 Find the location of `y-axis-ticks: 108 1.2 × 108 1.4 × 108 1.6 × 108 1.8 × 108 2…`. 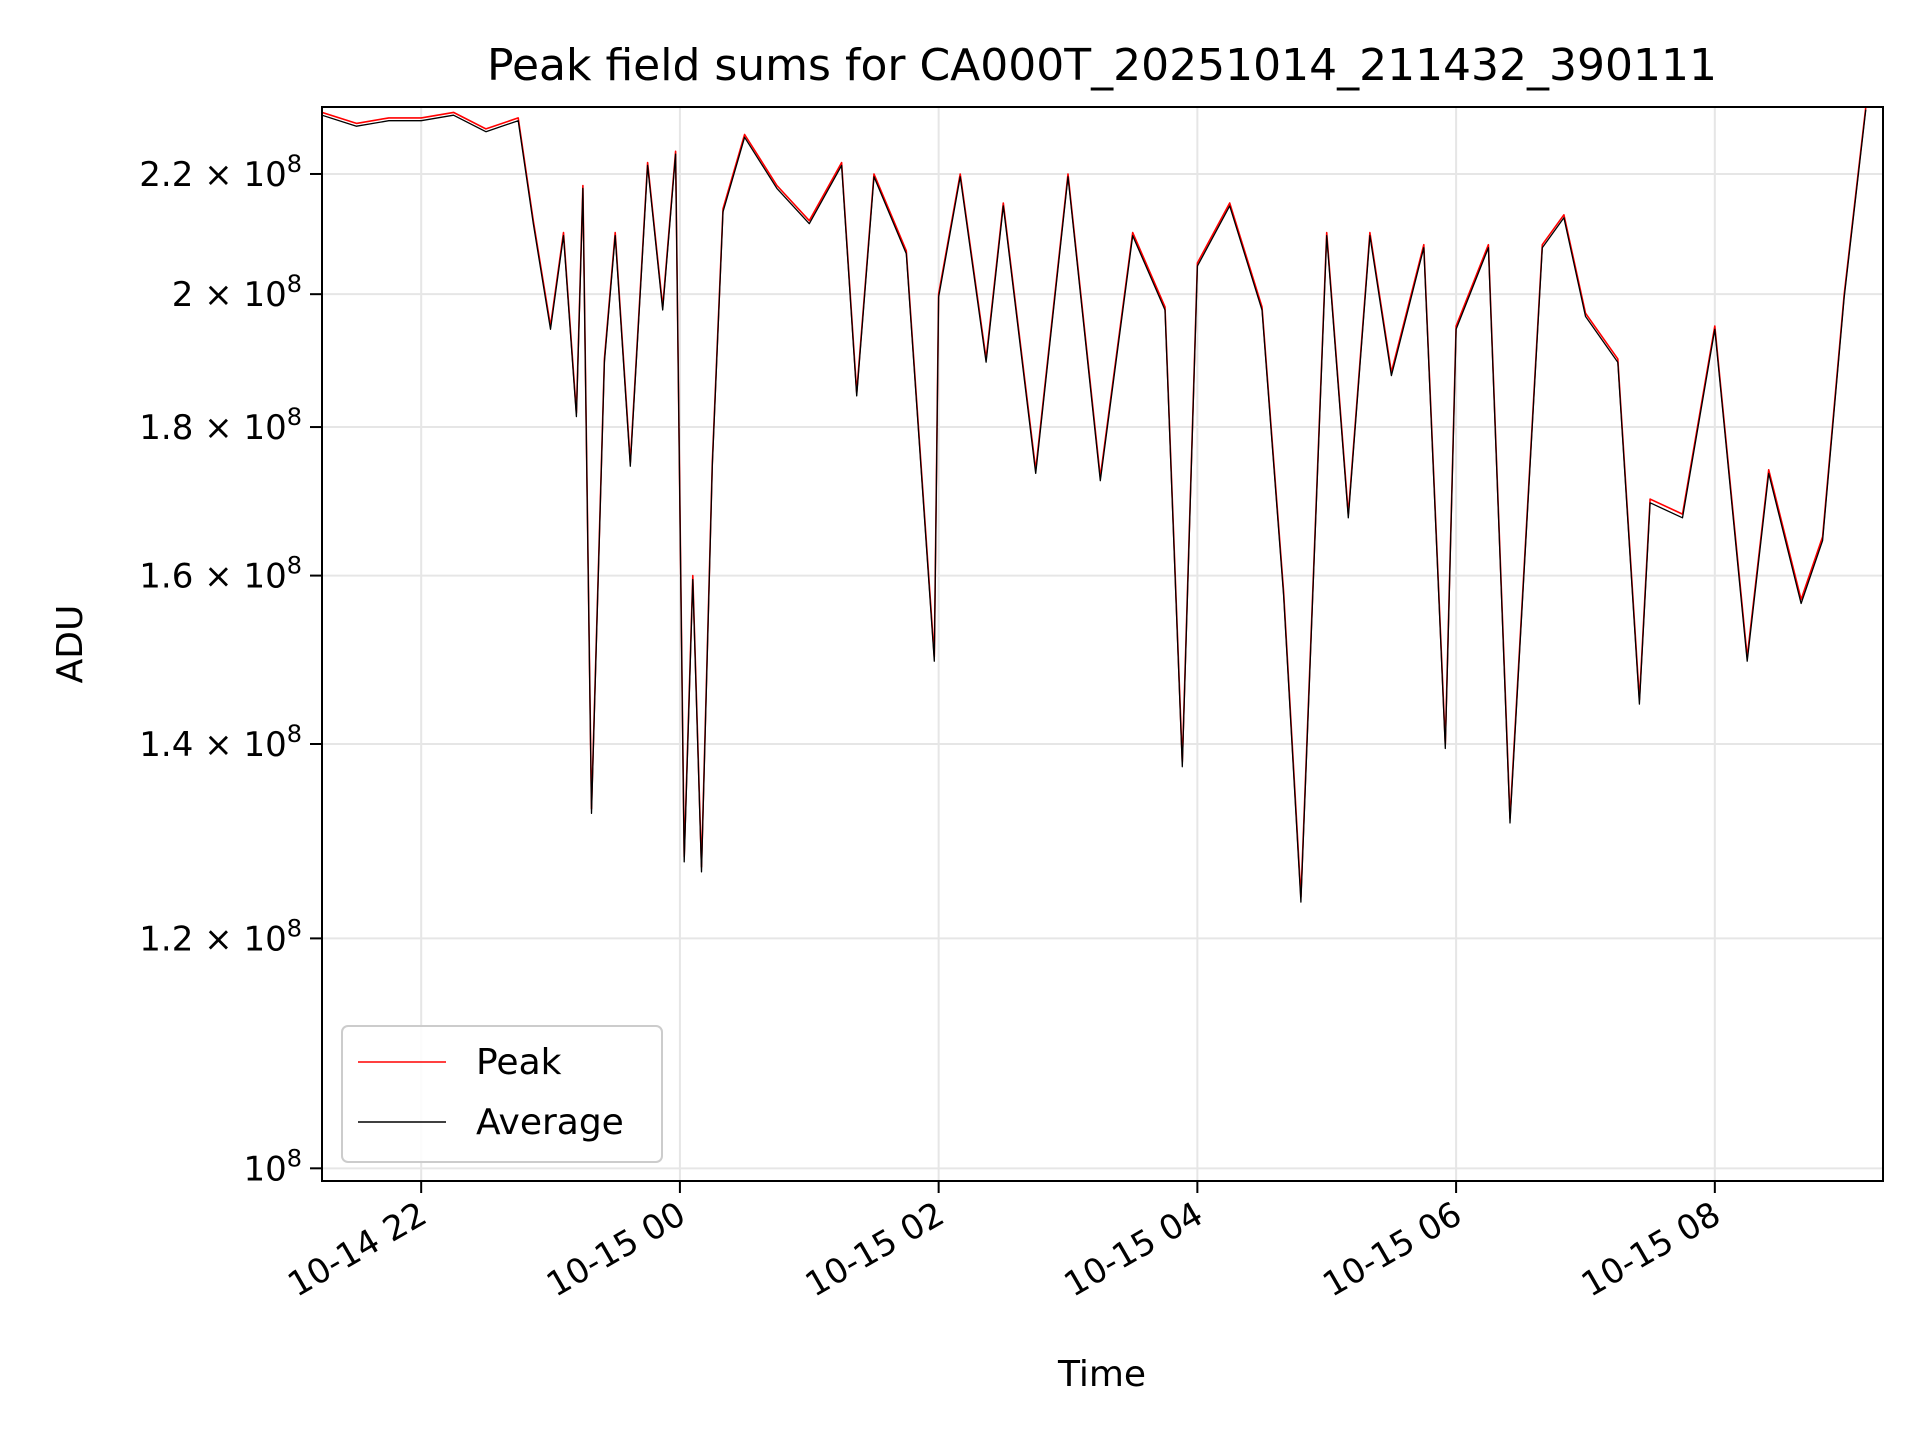

y-axis-ticks: 108 1.2 × 108 1.4 × 108 1.6 × 108 1.8 × 108 2… is located at coordinates (230, 669).